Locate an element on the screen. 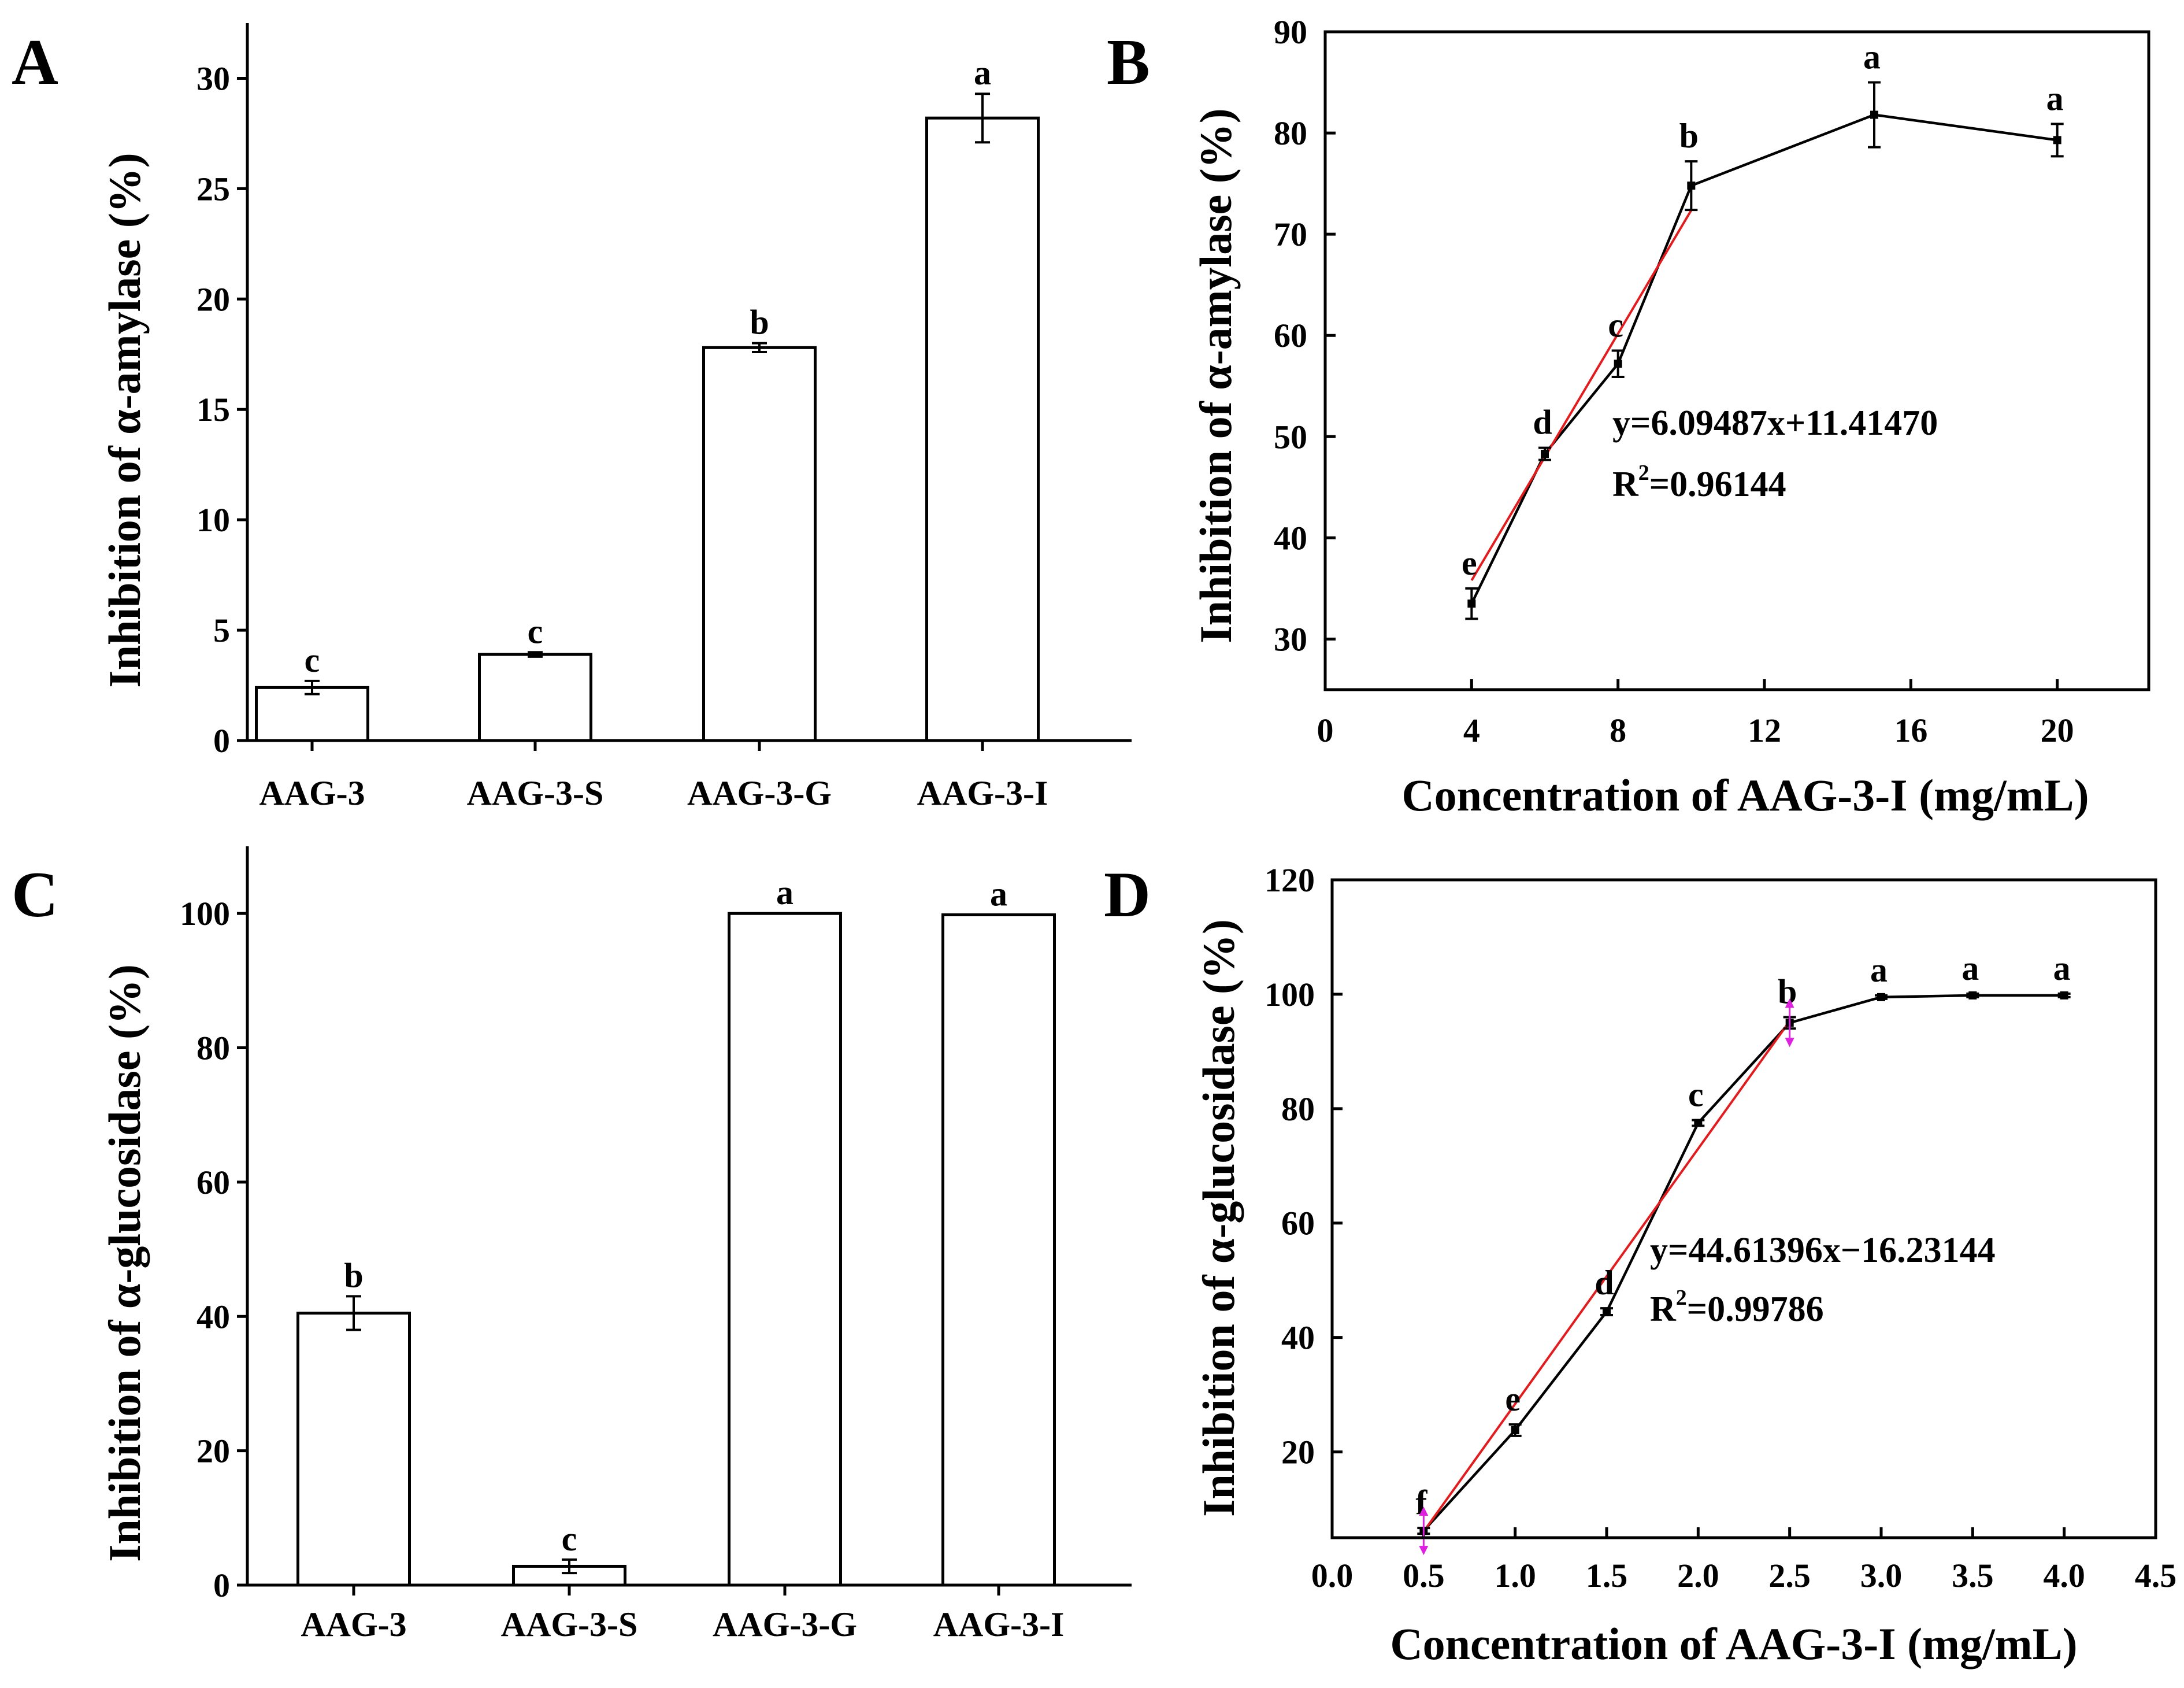 Image resolution: width=2184 pixels, height=1688 pixels. panel-d-series-line is located at coordinates (1743, 1263).